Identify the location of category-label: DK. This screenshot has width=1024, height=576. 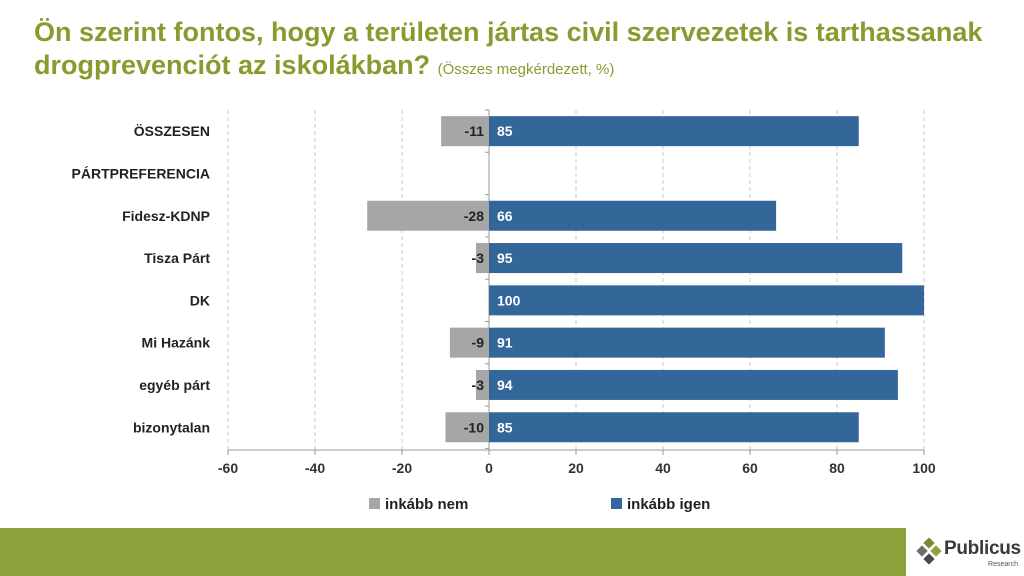
(200, 300).